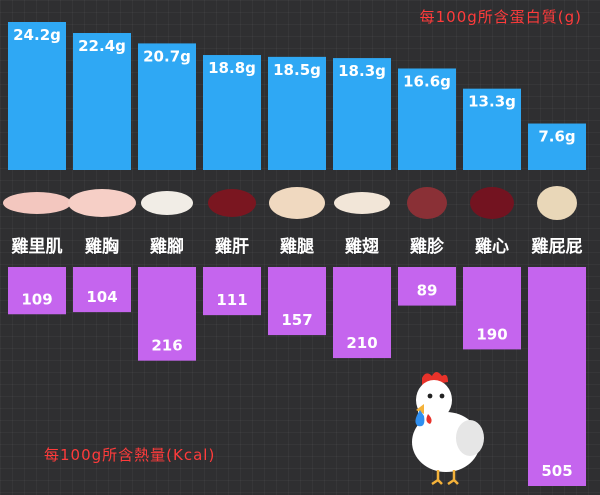 This screenshot has height=495, width=600. I want to click on calorie-value-label: 109, so click(36, 299).